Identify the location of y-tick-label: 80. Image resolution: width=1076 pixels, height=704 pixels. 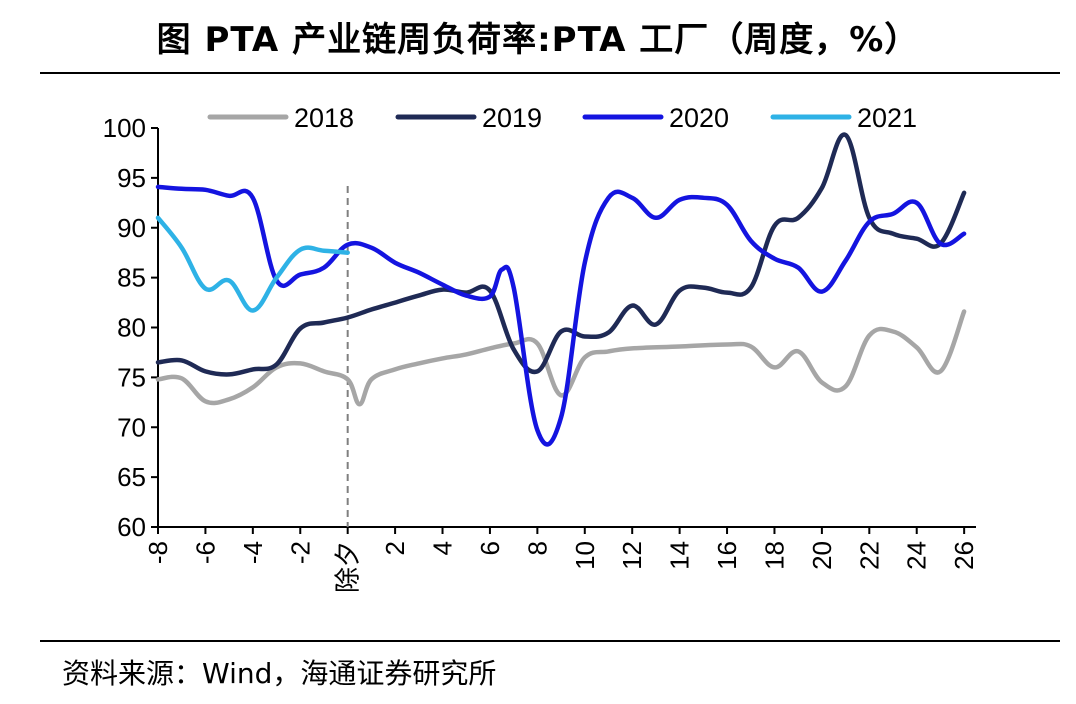
(131, 328).